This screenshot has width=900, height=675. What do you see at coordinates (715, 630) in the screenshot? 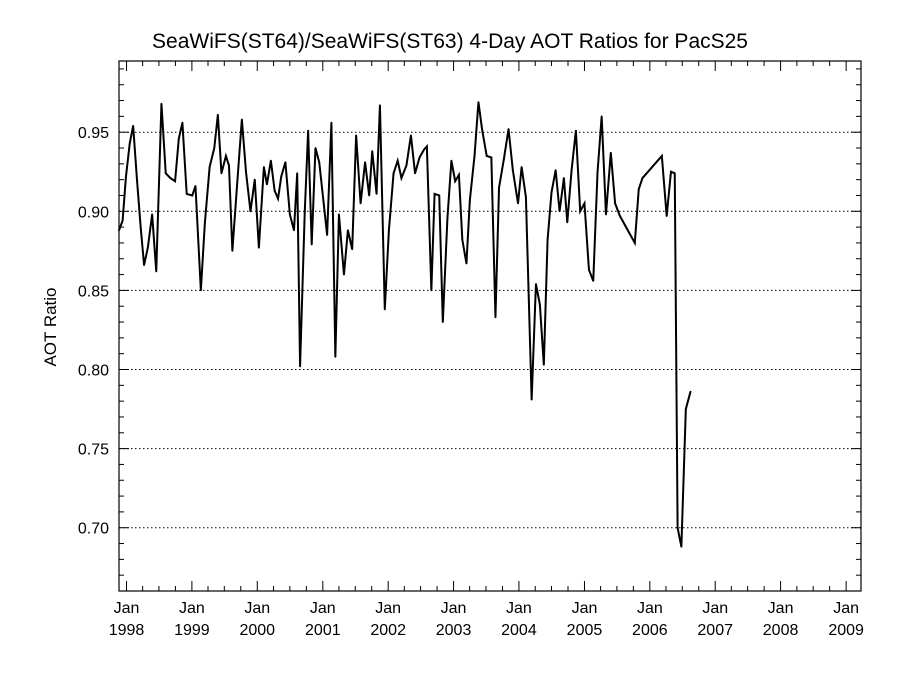
I see `x-tick-year-9: 2007` at bounding box center [715, 630].